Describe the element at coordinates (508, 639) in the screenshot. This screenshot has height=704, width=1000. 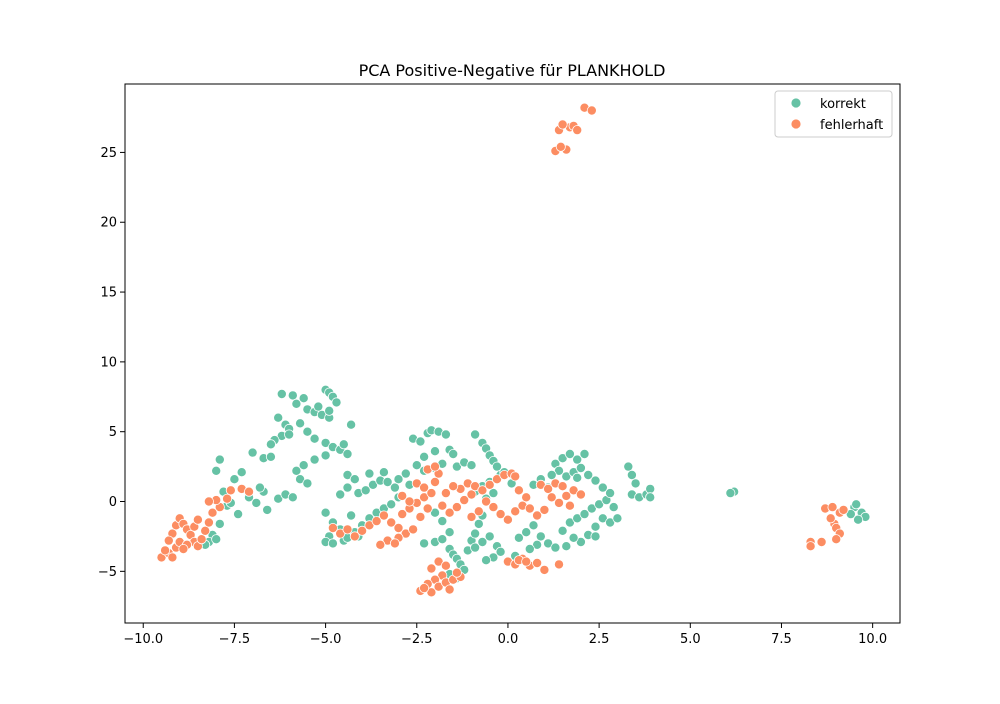
I see `x-tick-label: 0.0` at that location.